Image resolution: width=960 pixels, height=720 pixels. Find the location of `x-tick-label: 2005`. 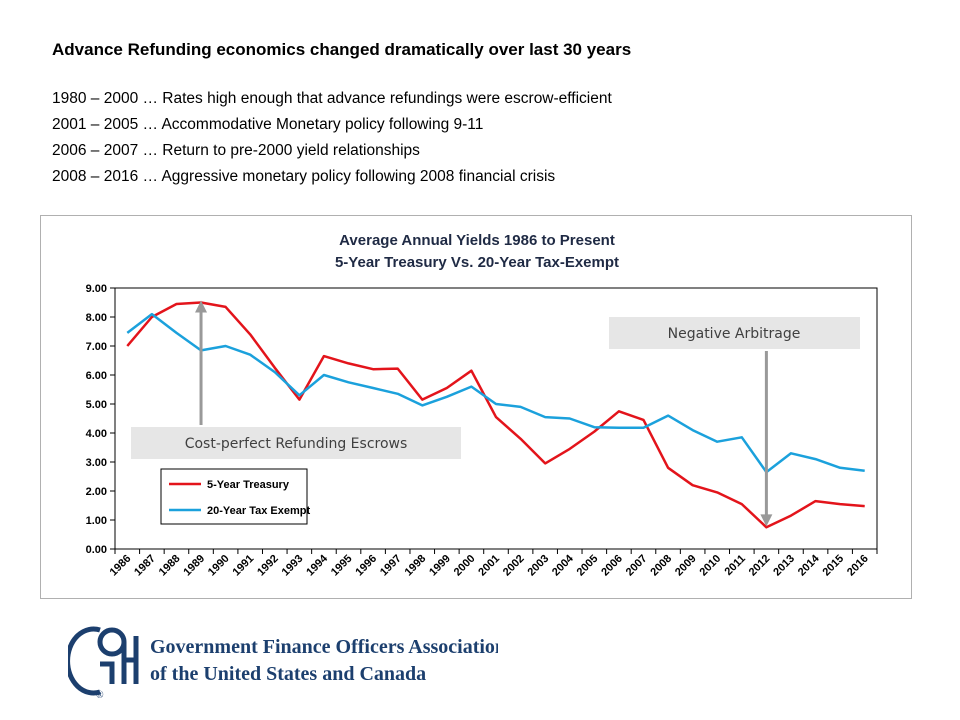

x-tick-label: 2005 is located at coordinates (588, 566).